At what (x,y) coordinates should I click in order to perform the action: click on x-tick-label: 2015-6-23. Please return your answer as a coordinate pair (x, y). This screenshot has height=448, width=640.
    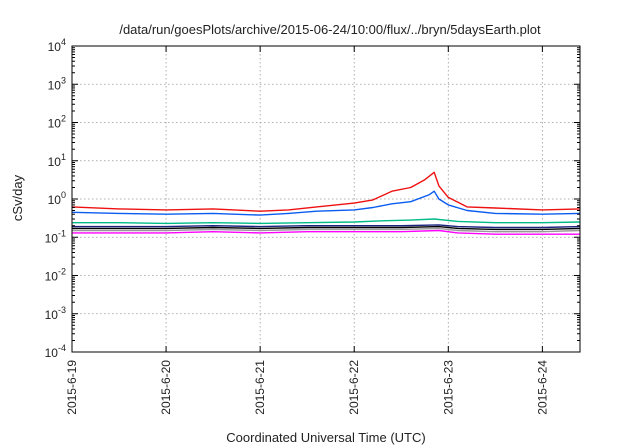
    Looking at the image, I should click on (448, 387).